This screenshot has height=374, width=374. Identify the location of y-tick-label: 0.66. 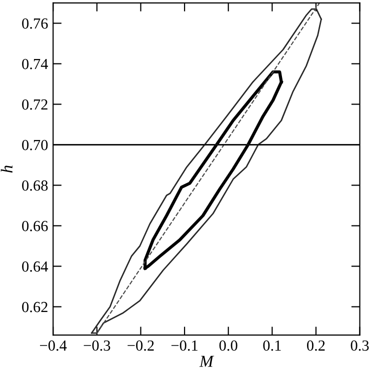
(35, 226).